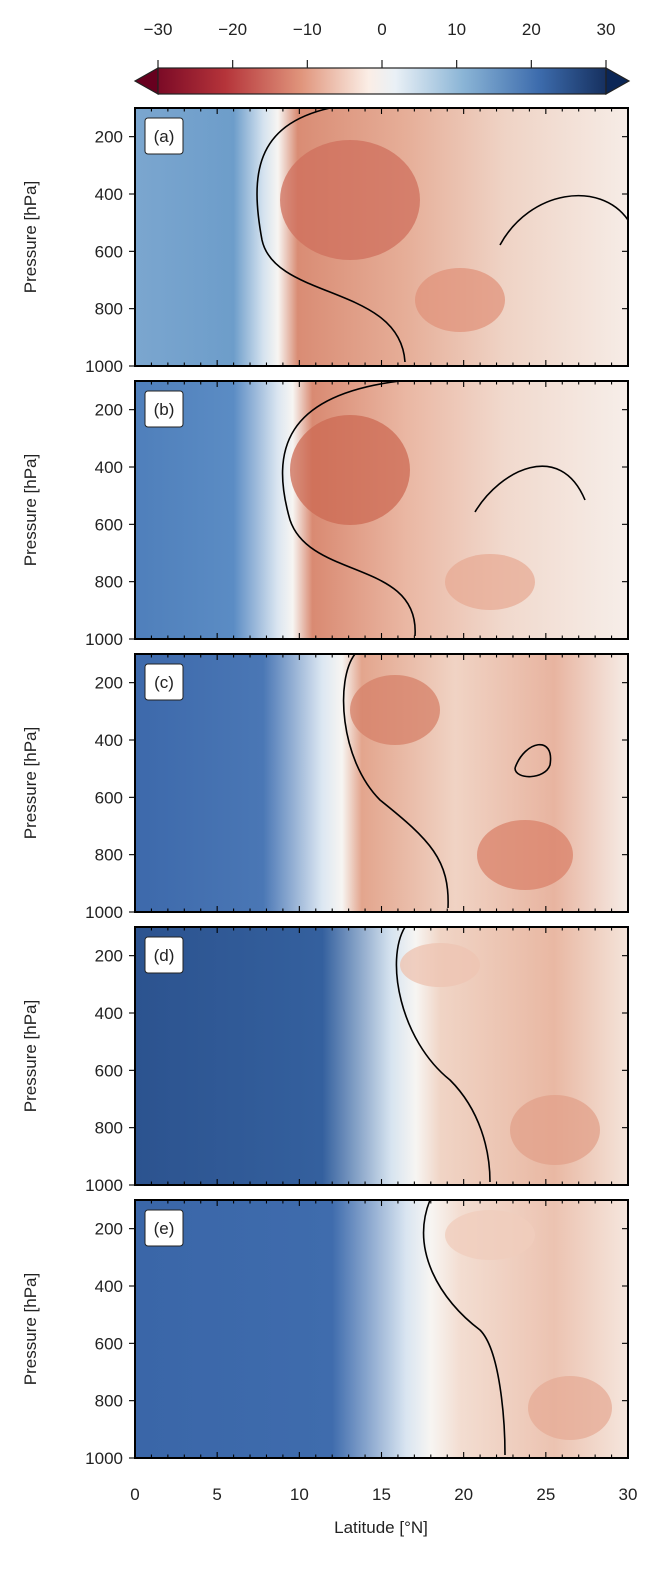 The width and height of the screenshot is (660, 1571). I want to click on colorbar-tick-label: −20, so click(232, 29).